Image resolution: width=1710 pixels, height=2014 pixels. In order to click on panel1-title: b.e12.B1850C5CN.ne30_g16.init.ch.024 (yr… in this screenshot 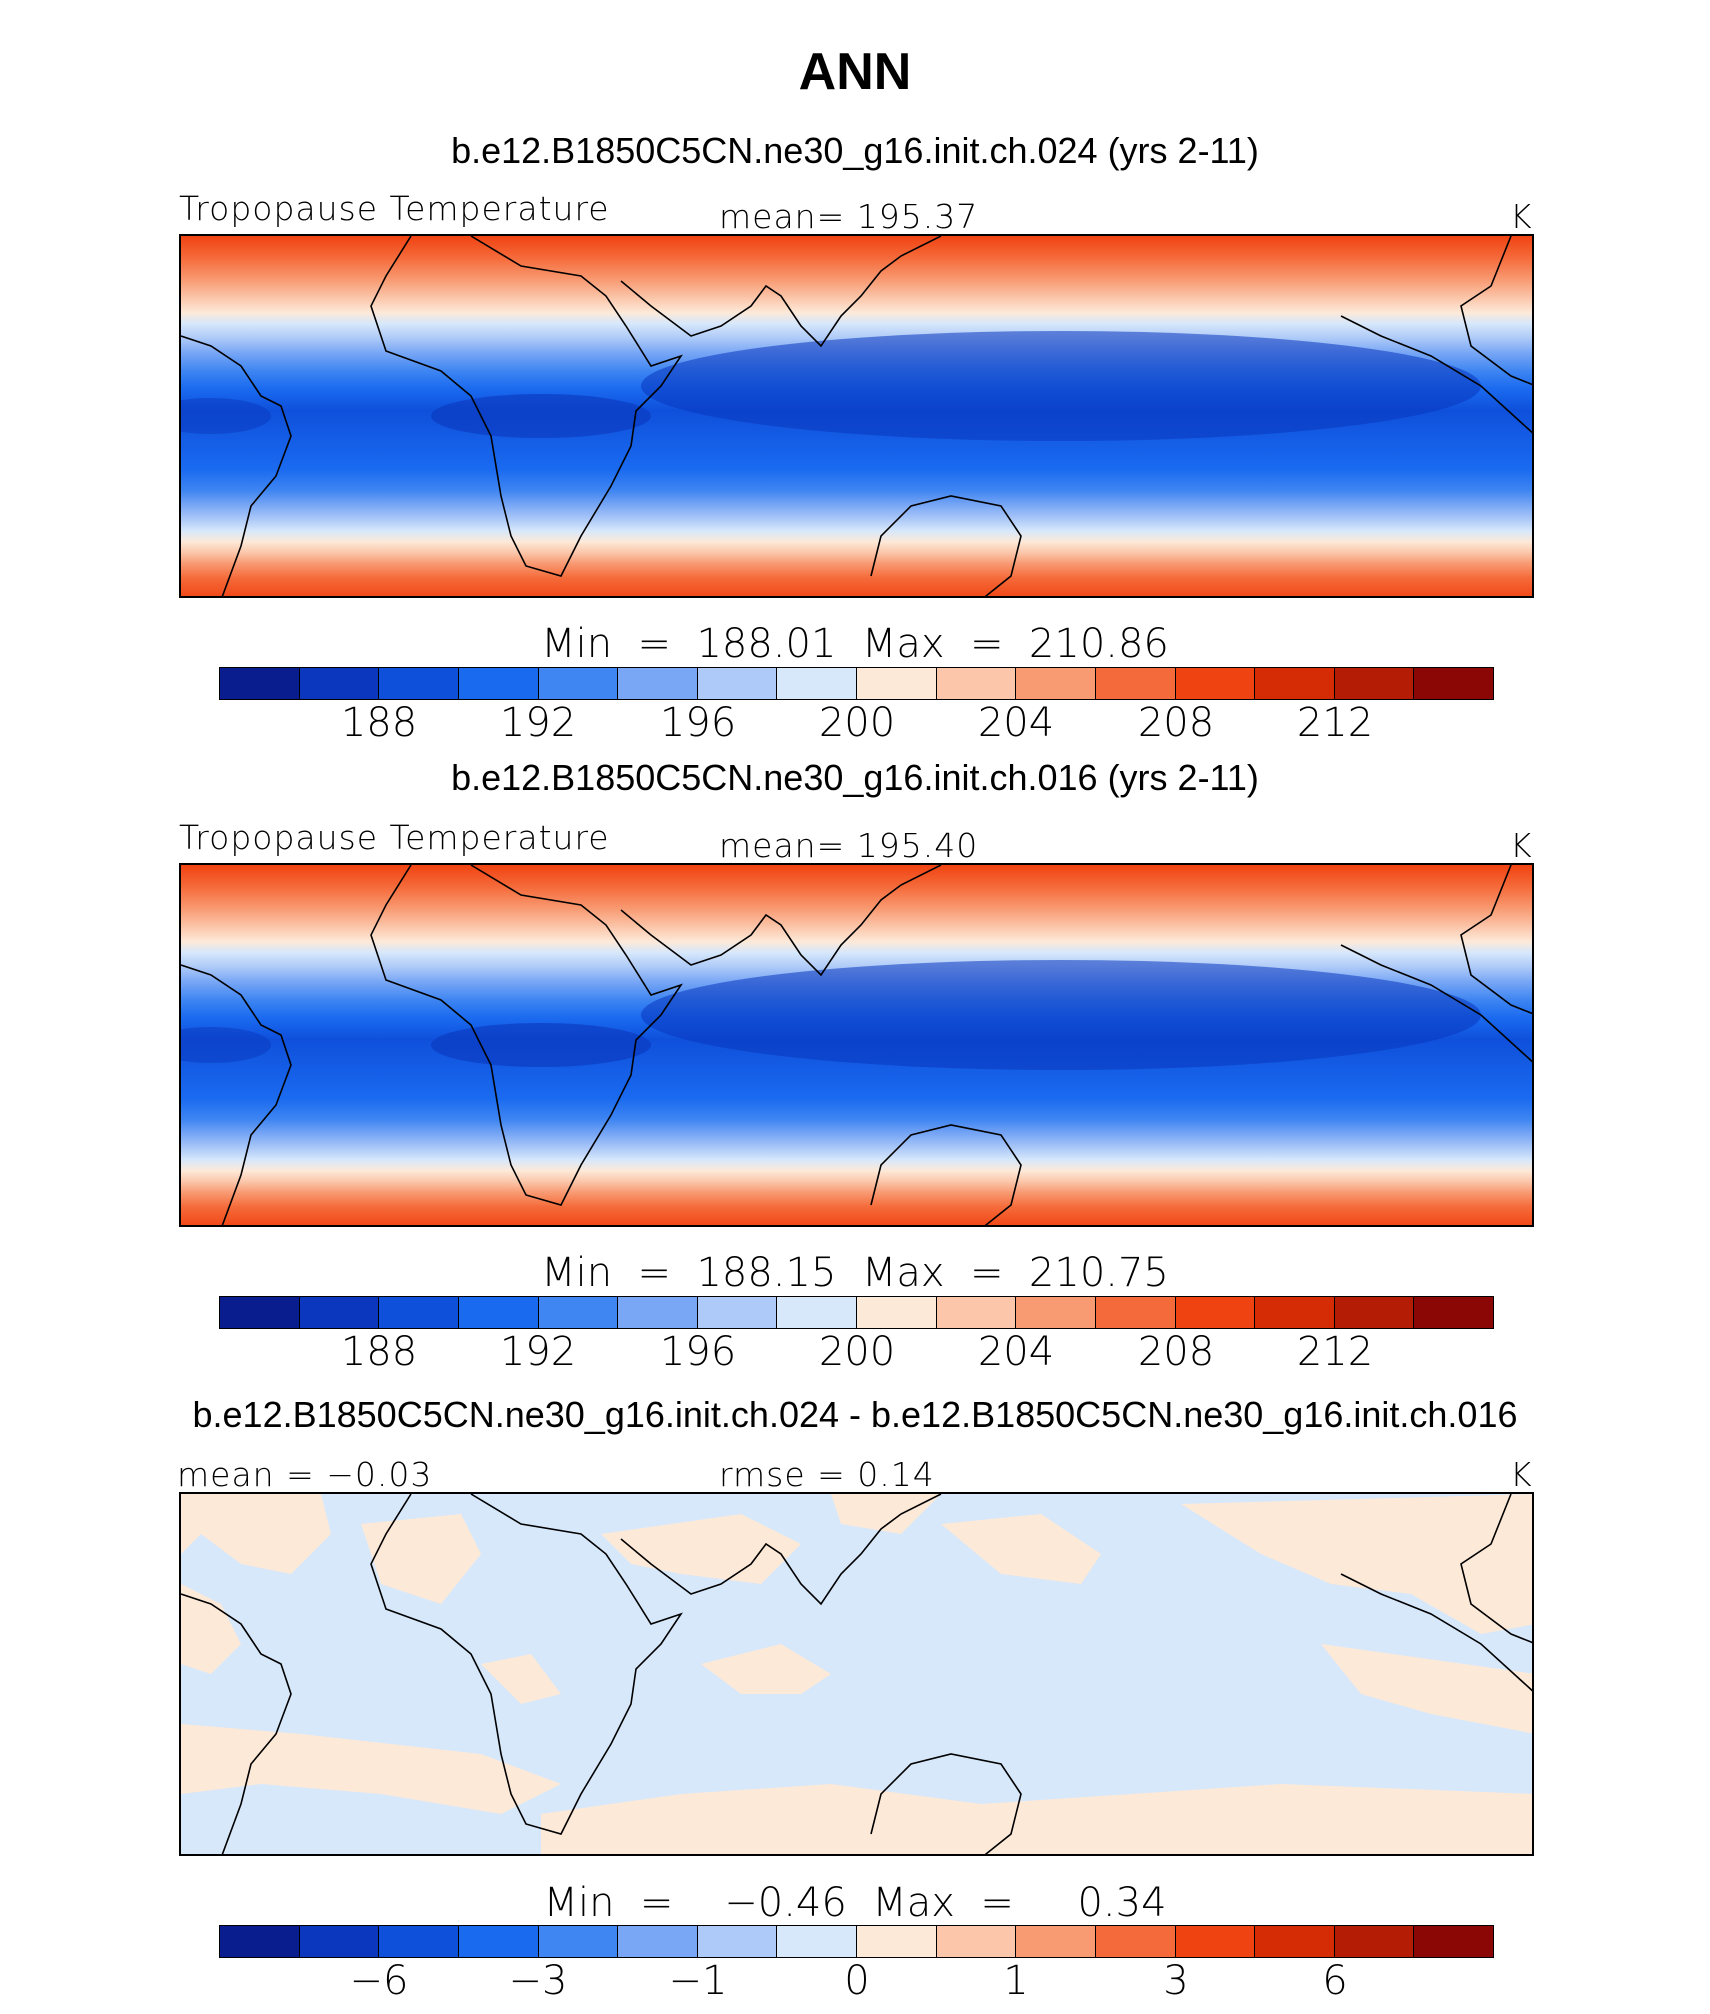, I will do `click(855, 150)`.